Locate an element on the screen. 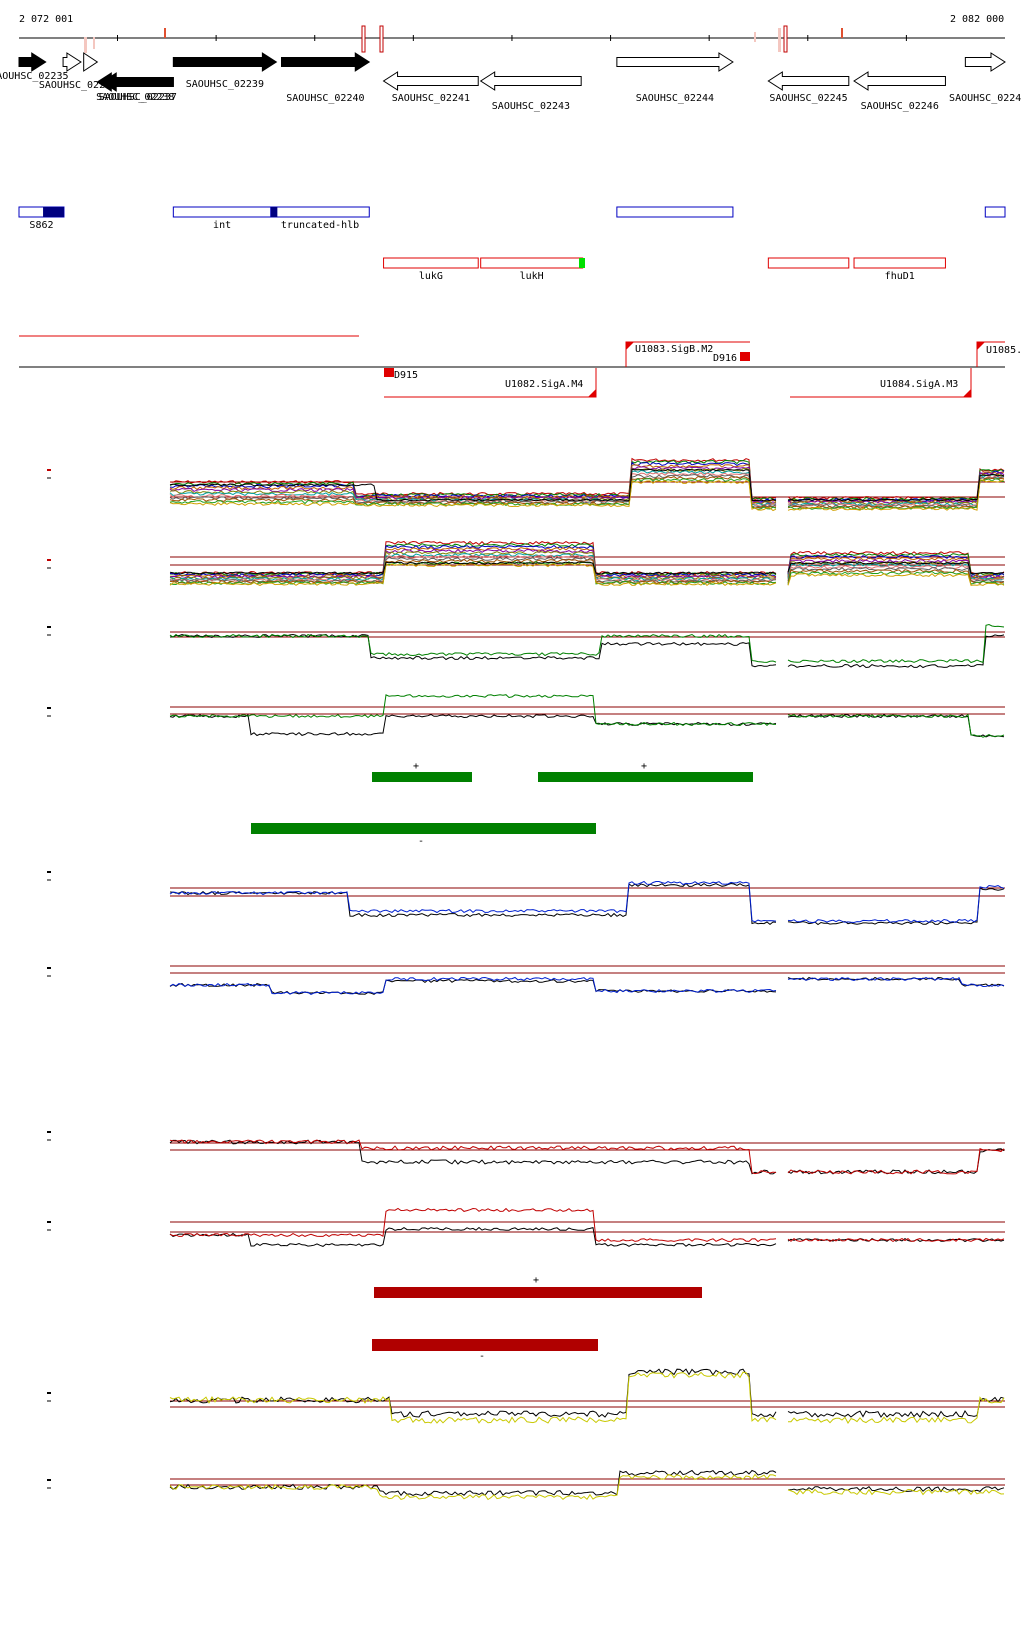  gene-label: SAOUHSC_02238 is located at coordinates (135, 97).